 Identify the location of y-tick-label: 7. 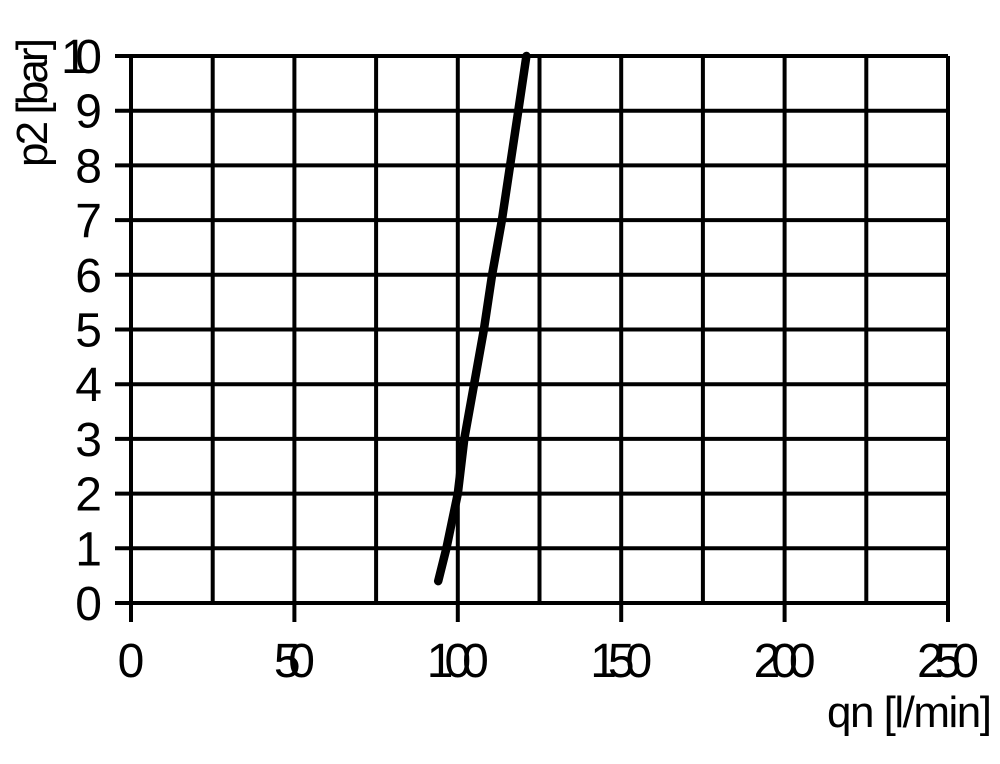
(88, 221).